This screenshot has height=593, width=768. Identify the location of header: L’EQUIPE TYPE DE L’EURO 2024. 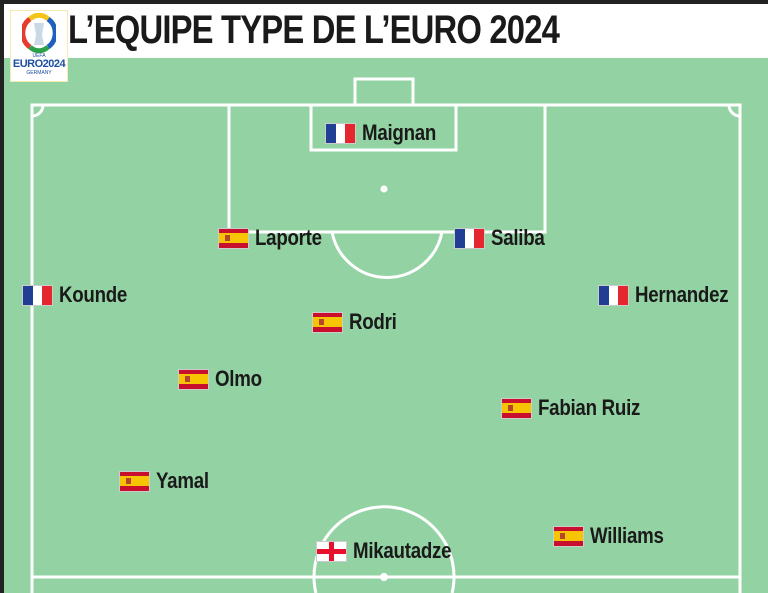
(386, 31).